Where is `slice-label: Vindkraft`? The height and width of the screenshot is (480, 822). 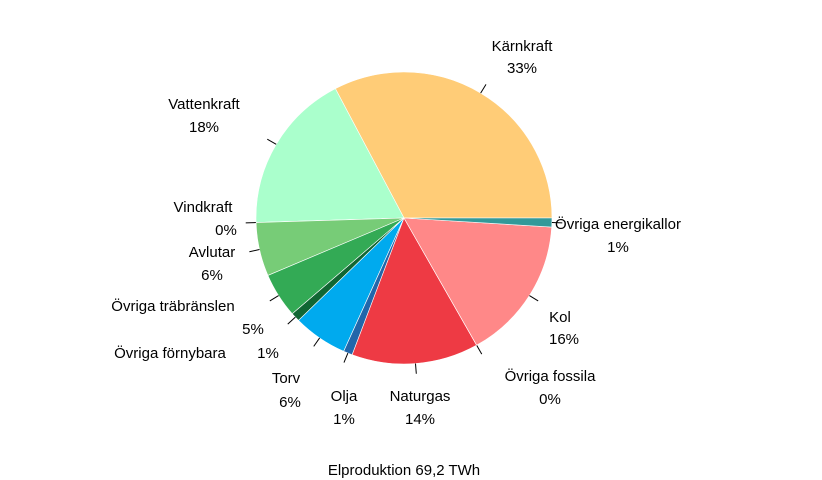
slice-label: Vindkraft is located at coordinates (204, 207).